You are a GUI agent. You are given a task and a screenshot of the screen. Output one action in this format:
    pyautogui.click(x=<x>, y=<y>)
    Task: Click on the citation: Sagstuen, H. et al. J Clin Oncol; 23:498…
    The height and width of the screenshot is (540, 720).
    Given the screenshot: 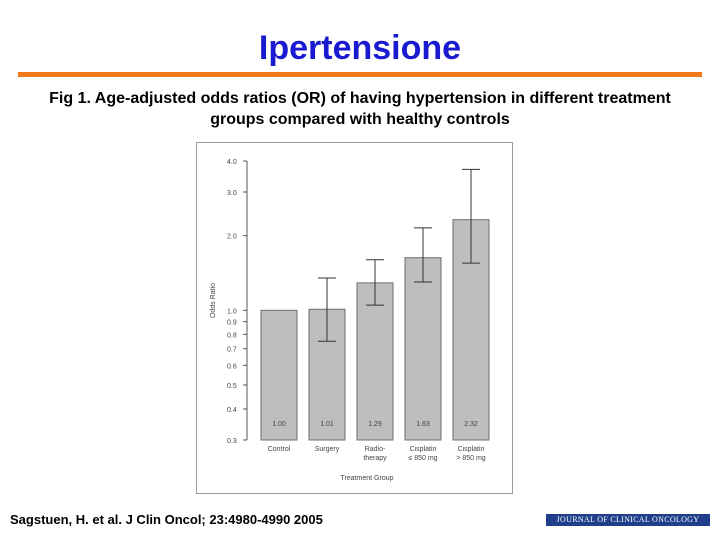 What is the action you would take?
    pyautogui.click(x=166, y=519)
    